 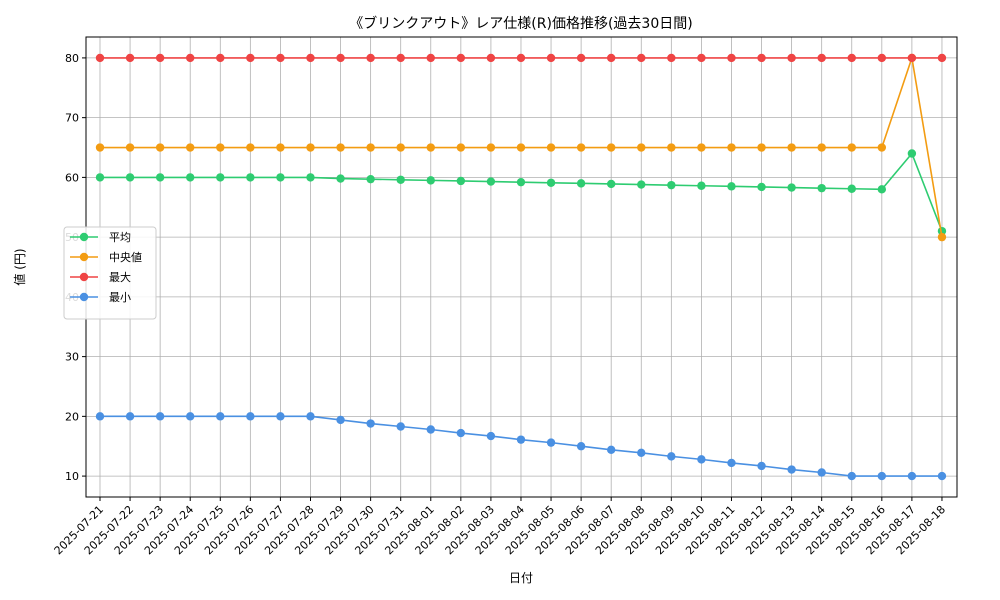 I want to click on legend-item: 中央値, so click(x=106, y=257).